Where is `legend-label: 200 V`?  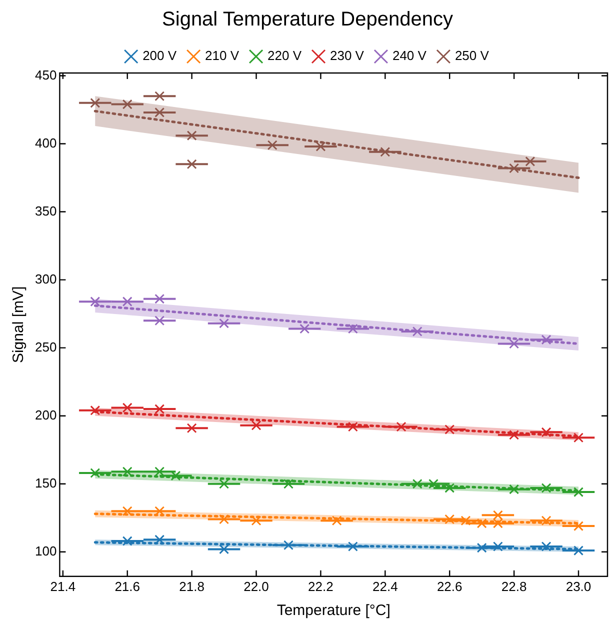 legend-label: 200 V is located at coordinates (159, 56).